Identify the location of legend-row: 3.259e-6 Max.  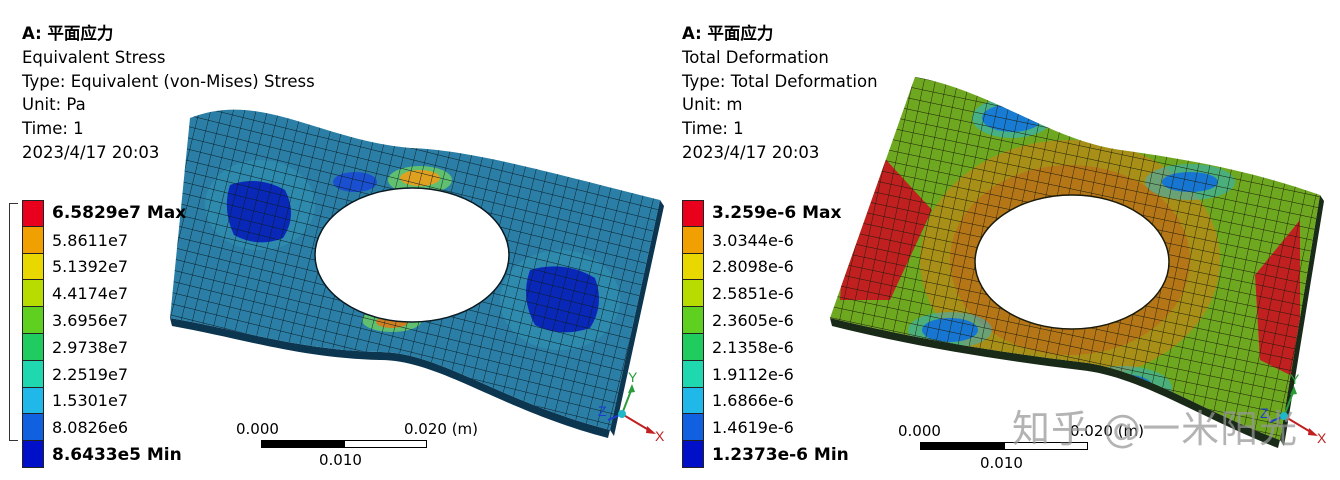
(765, 213).